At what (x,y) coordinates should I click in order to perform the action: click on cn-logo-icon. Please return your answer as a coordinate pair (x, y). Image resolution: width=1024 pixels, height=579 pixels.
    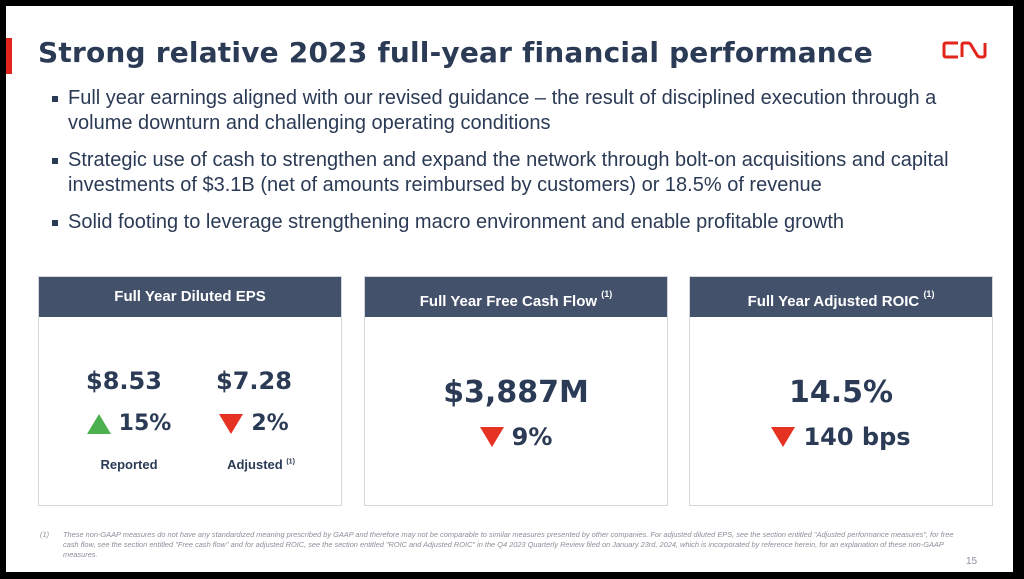
    Looking at the image, I should click on (964, 50).